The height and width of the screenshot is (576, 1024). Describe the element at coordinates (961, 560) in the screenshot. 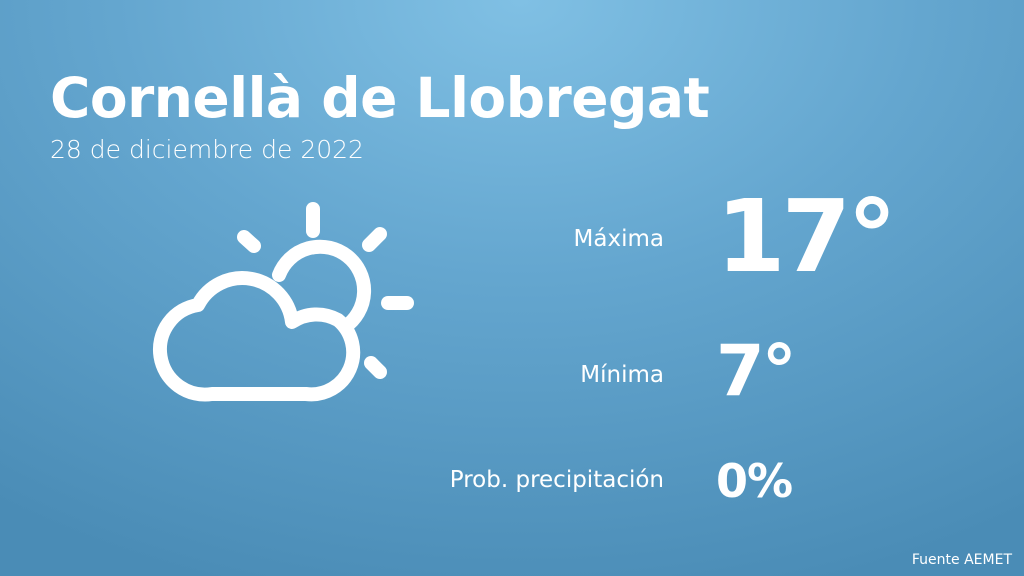

I see `source-credit: Fuente AEMET` at that location.